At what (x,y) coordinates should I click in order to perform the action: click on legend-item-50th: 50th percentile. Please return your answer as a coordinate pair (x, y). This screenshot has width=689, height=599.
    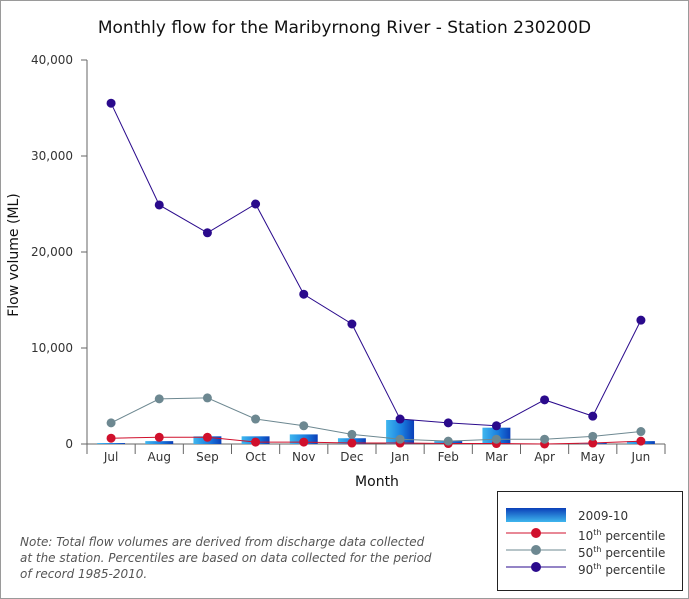
    Looking at the image, I should click on (590, 551).